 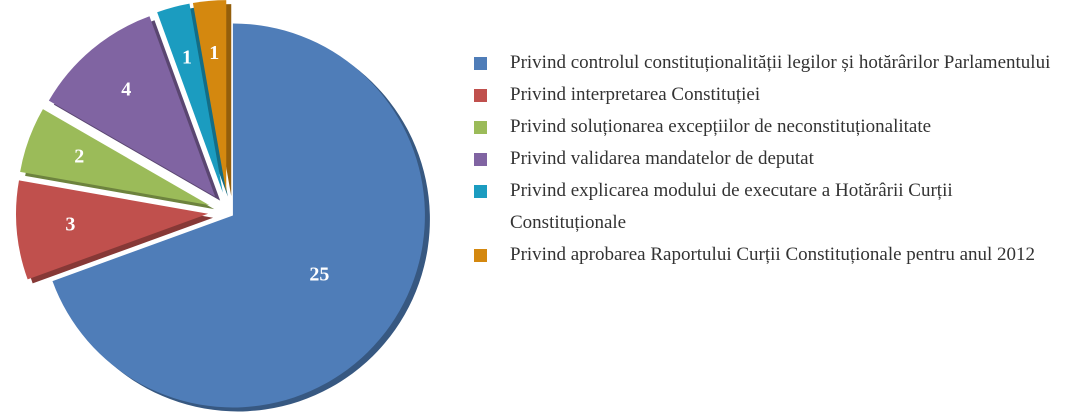 What do you see at coordinates (126, 89) in the screenshot?
I see `data-label: 4` at bounding box center [126, 89].